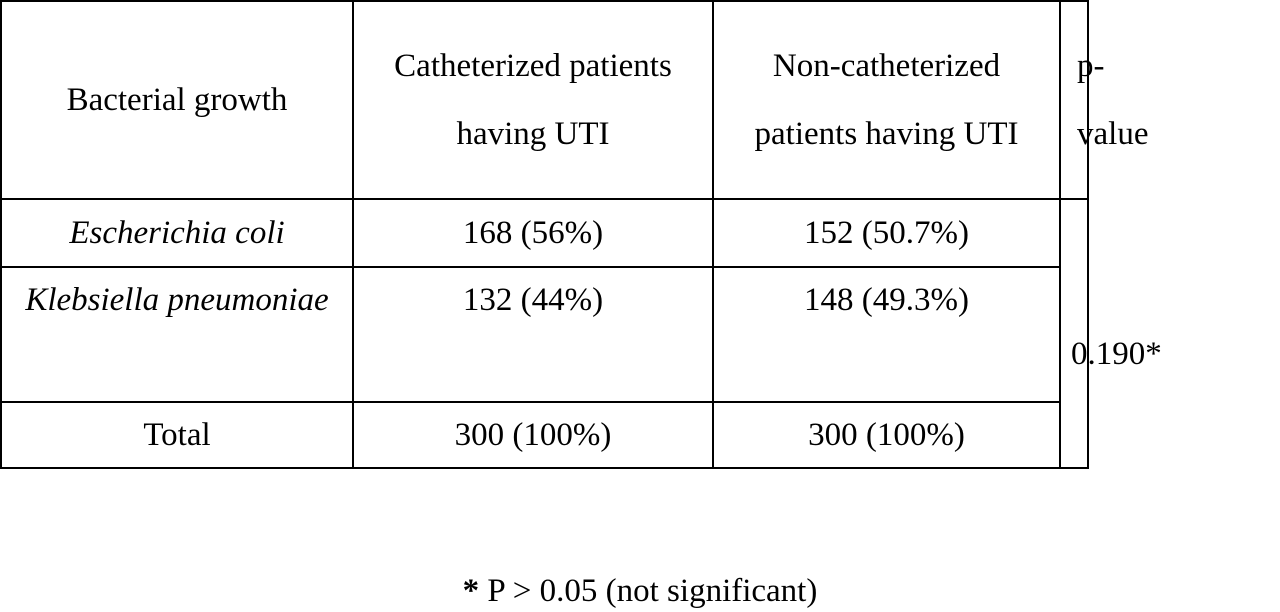 The height and width of the screenshot is (612, 1280). Describe the element at coordinates (1110, 333) in the screenshot. I see `p-value-cell: 0.190*` at that location.